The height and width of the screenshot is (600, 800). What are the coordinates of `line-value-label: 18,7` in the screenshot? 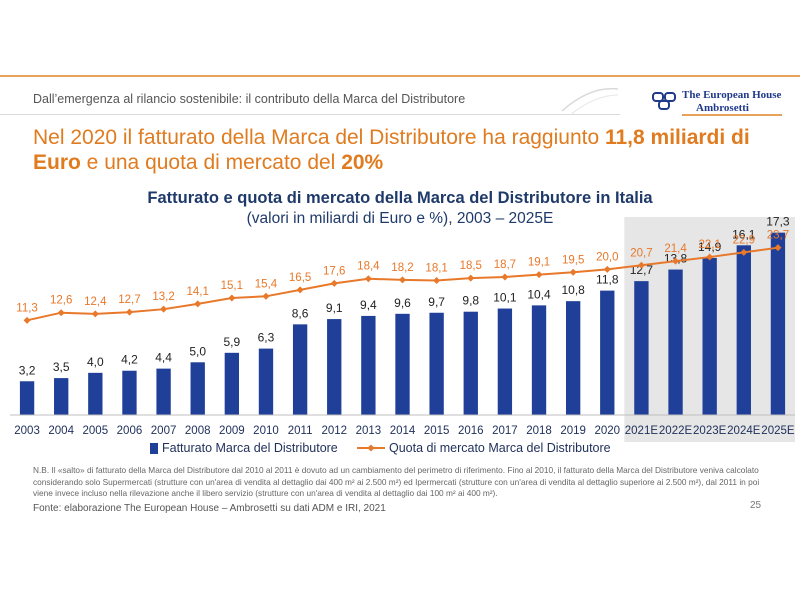 It's located at (505, 265).